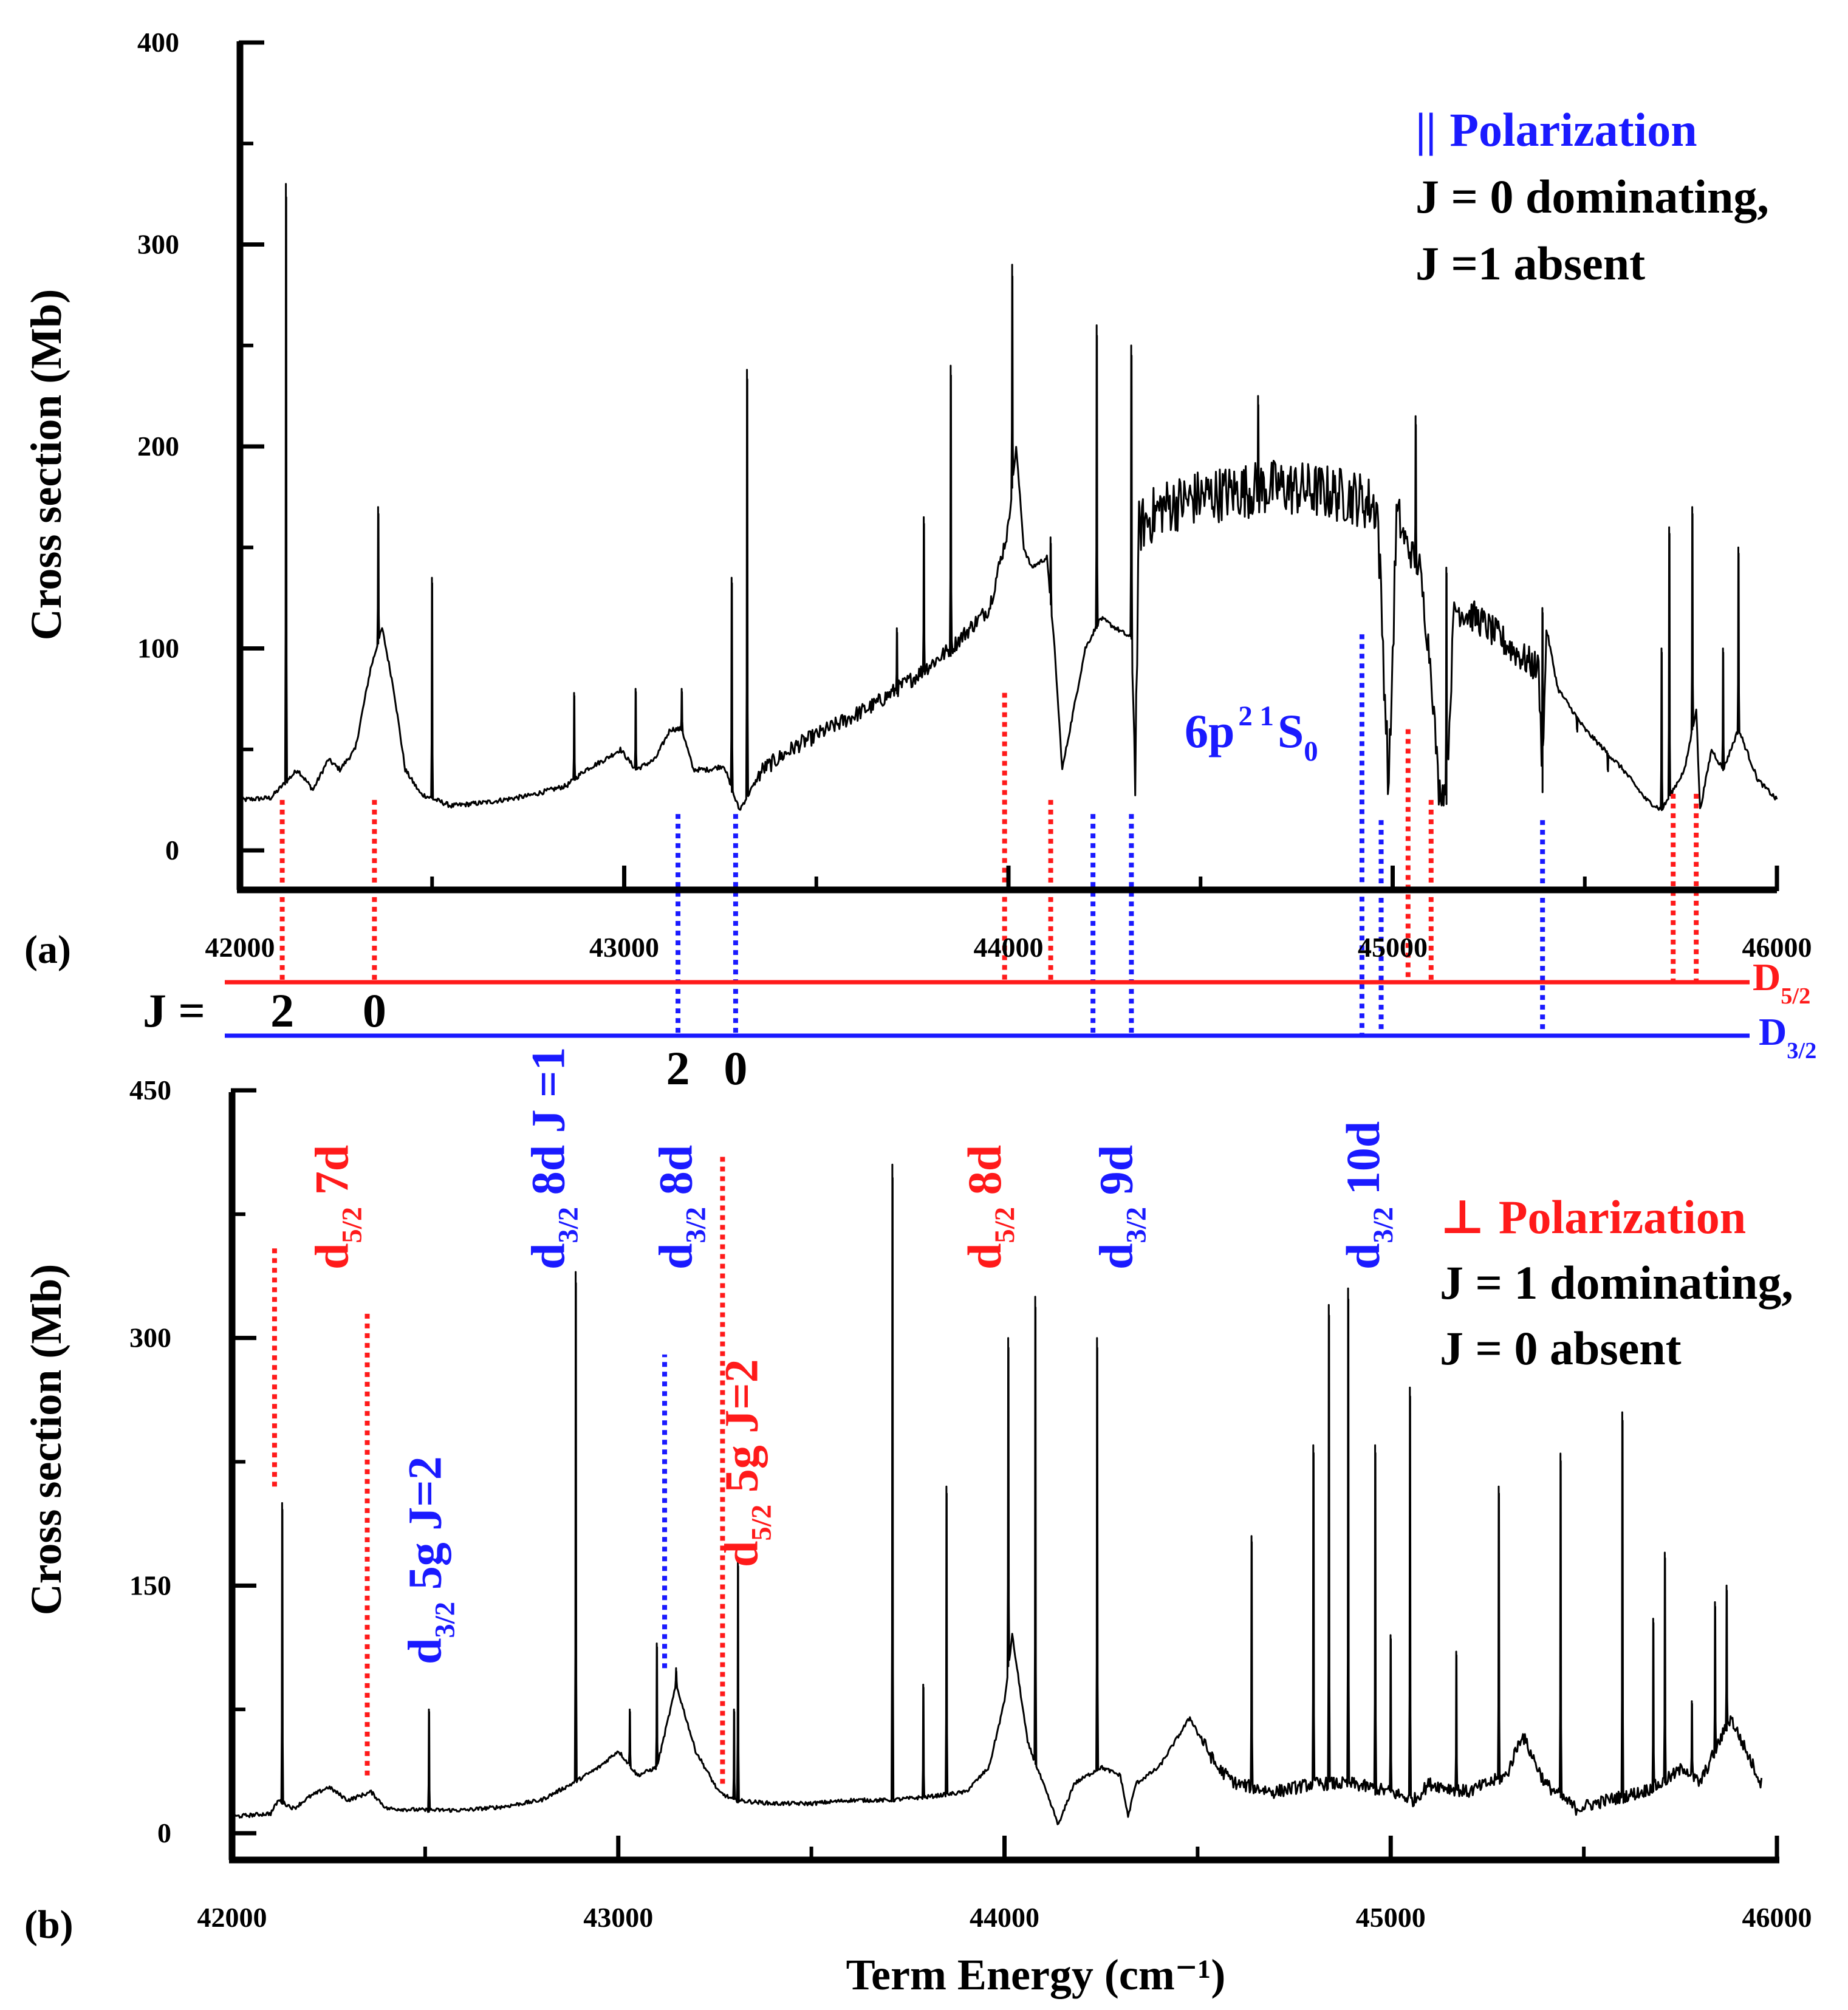 Image resolution: width=1848 pixels, height=2010 pixels. Describe the element at coordinates (1036, 1974) in the screenshot. I see `x-axis-title-b: Term Energy (cm⁻¹)` at that location.